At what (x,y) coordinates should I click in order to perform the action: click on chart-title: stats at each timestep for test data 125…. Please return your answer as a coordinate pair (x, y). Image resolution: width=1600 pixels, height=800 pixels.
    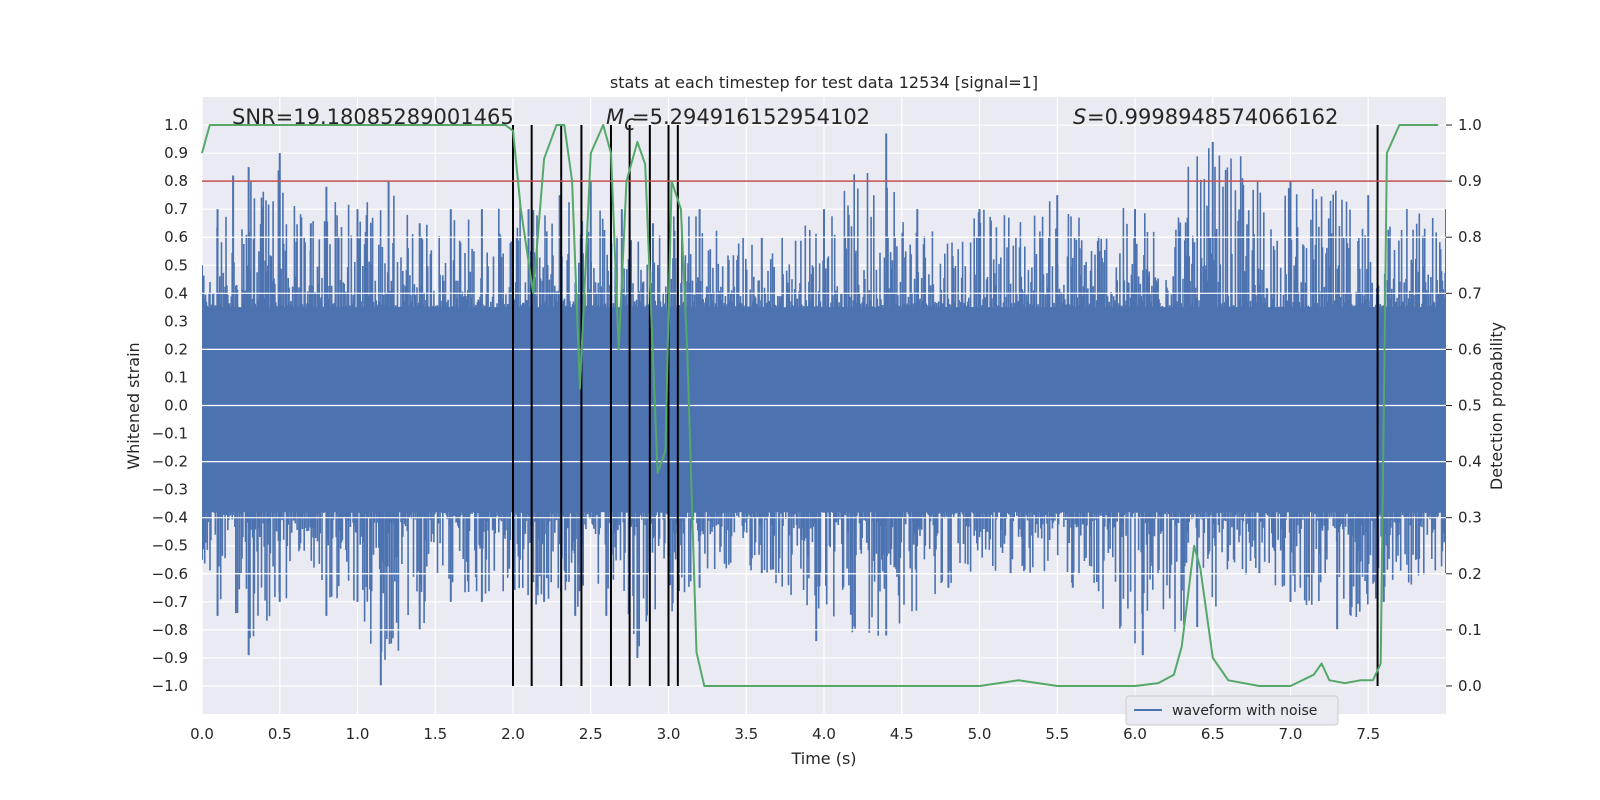
    Looking at the image, I should click on (824, 82).